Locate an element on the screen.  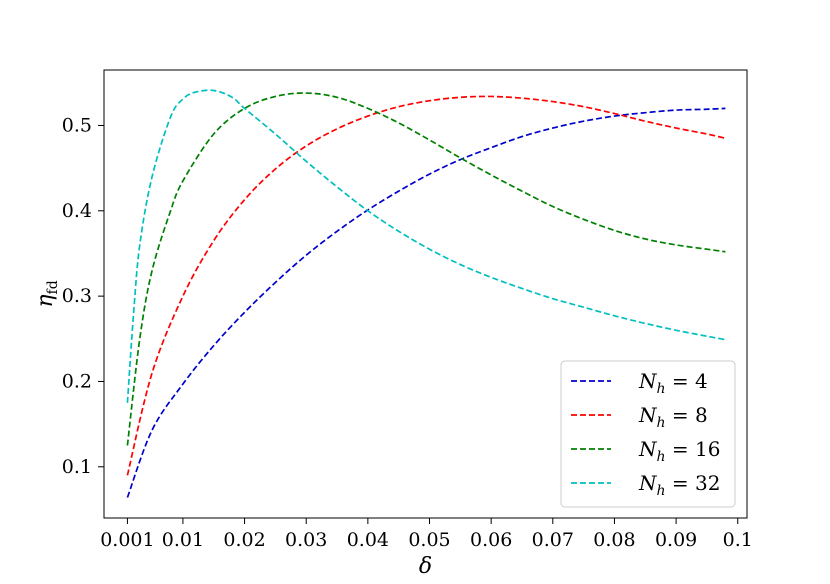
x-tick-label: 0.05 is located at coordinates (429, 540).